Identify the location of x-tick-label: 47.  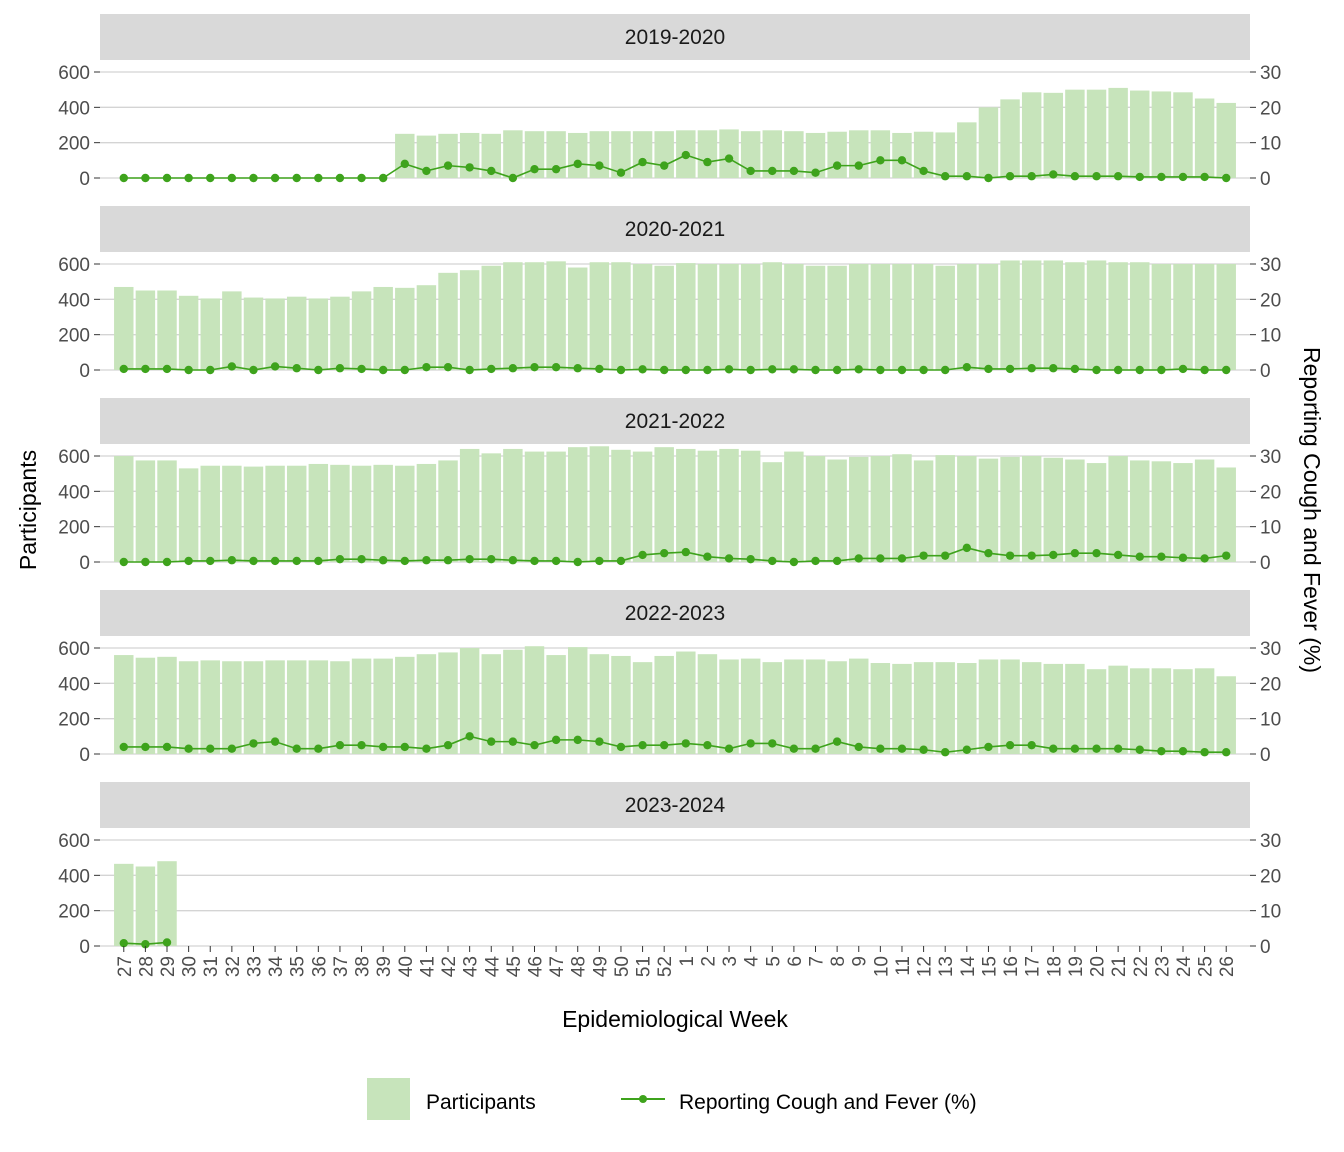
(557, 966).